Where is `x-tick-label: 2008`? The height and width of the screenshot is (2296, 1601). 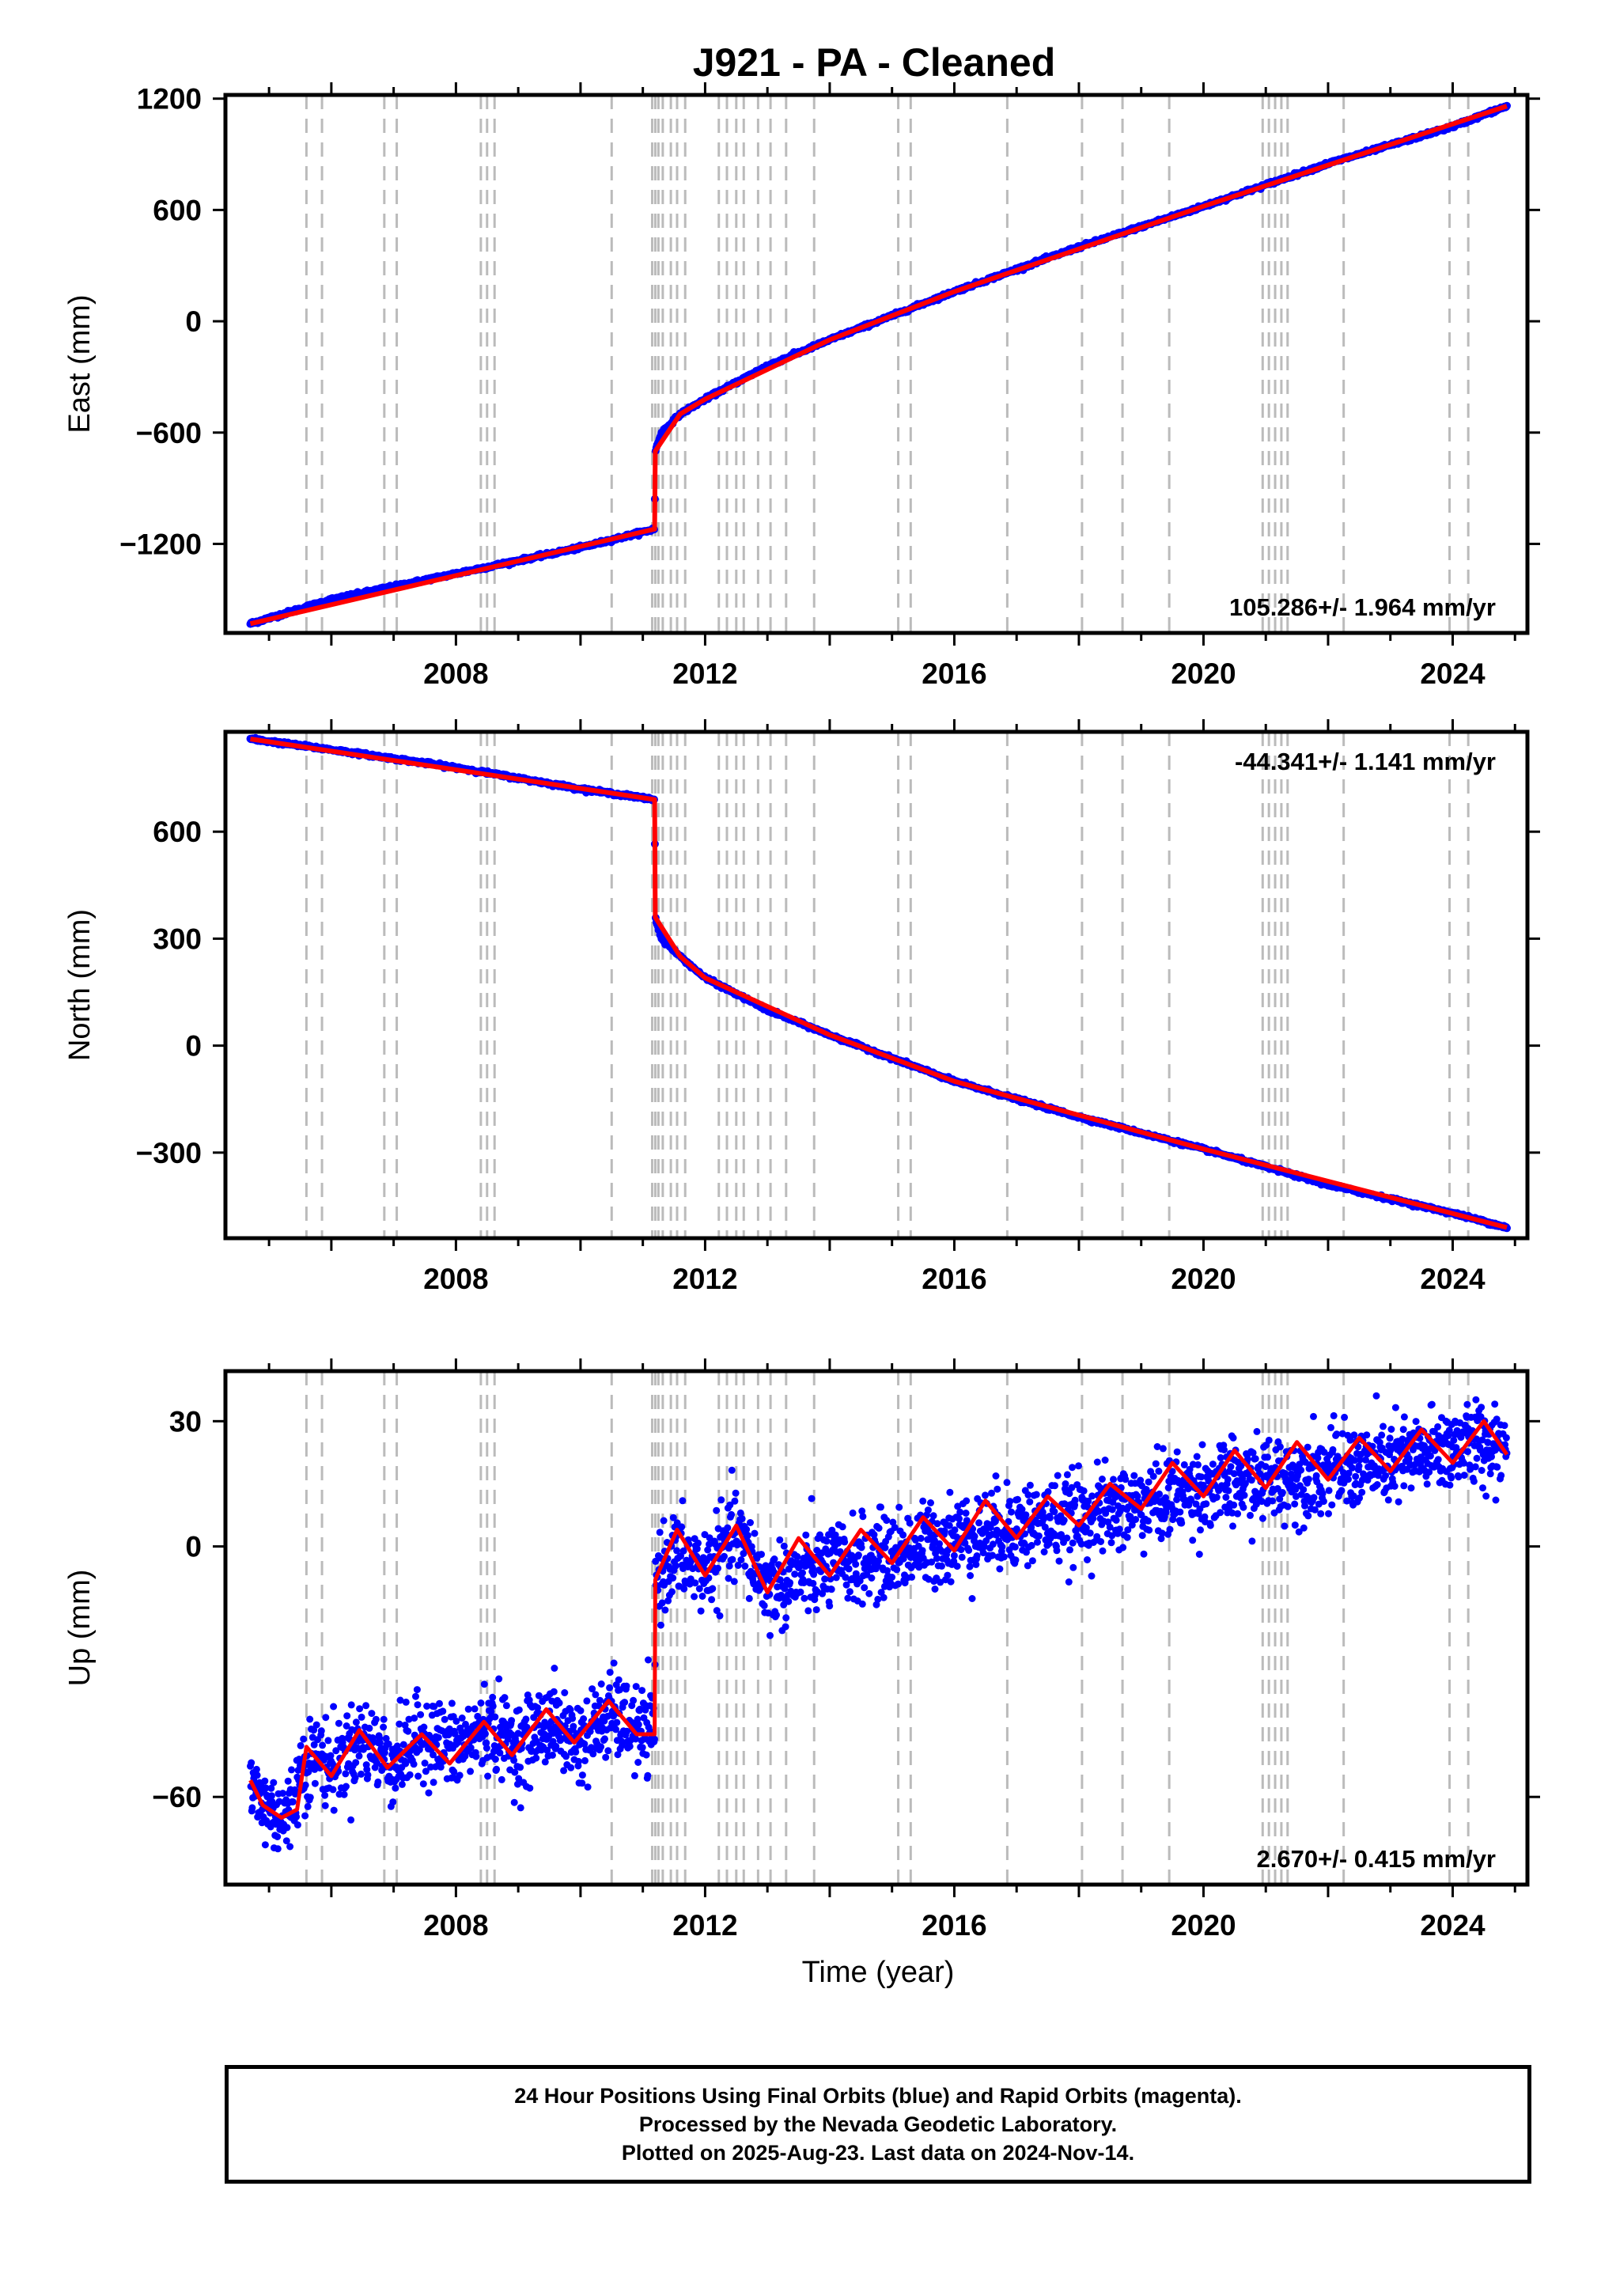 x-tick-label: 2008 is located at coordinates (456, 1279).